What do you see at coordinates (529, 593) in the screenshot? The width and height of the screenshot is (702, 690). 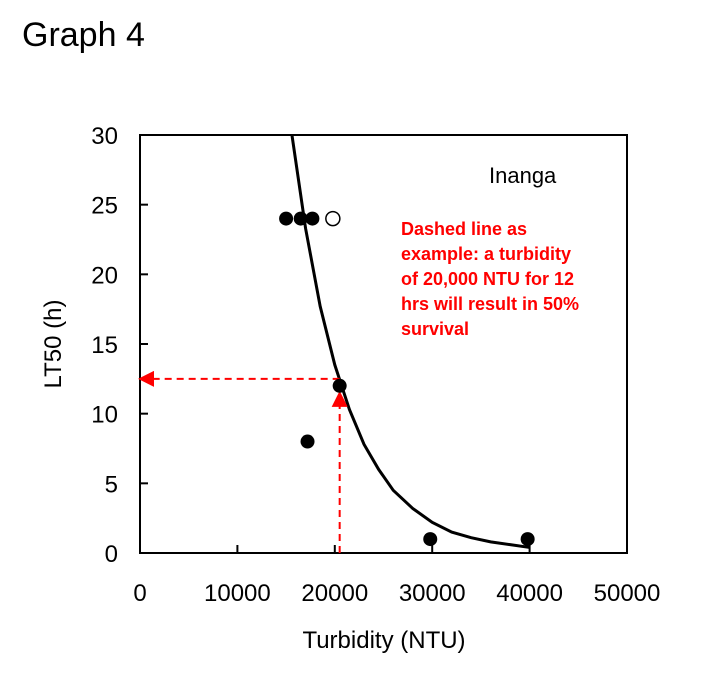 I see `x-tick-label: 40000` at bounding box center [529, 593].